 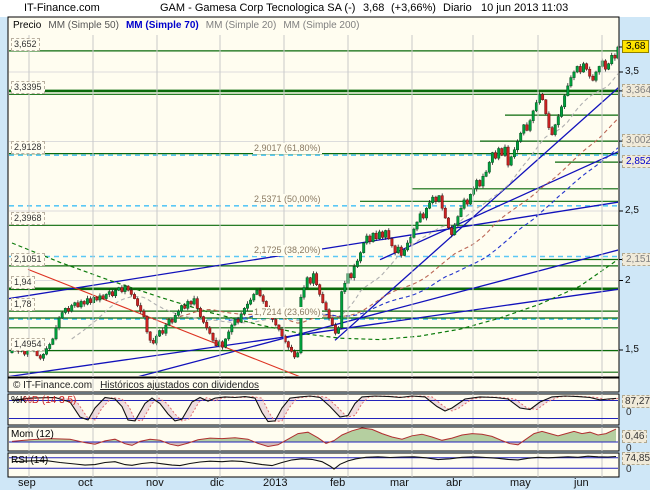 What do you see at coordinates (314, 462) in the screenshot?
I see `rsi-line` at bounding box center [314, 462].